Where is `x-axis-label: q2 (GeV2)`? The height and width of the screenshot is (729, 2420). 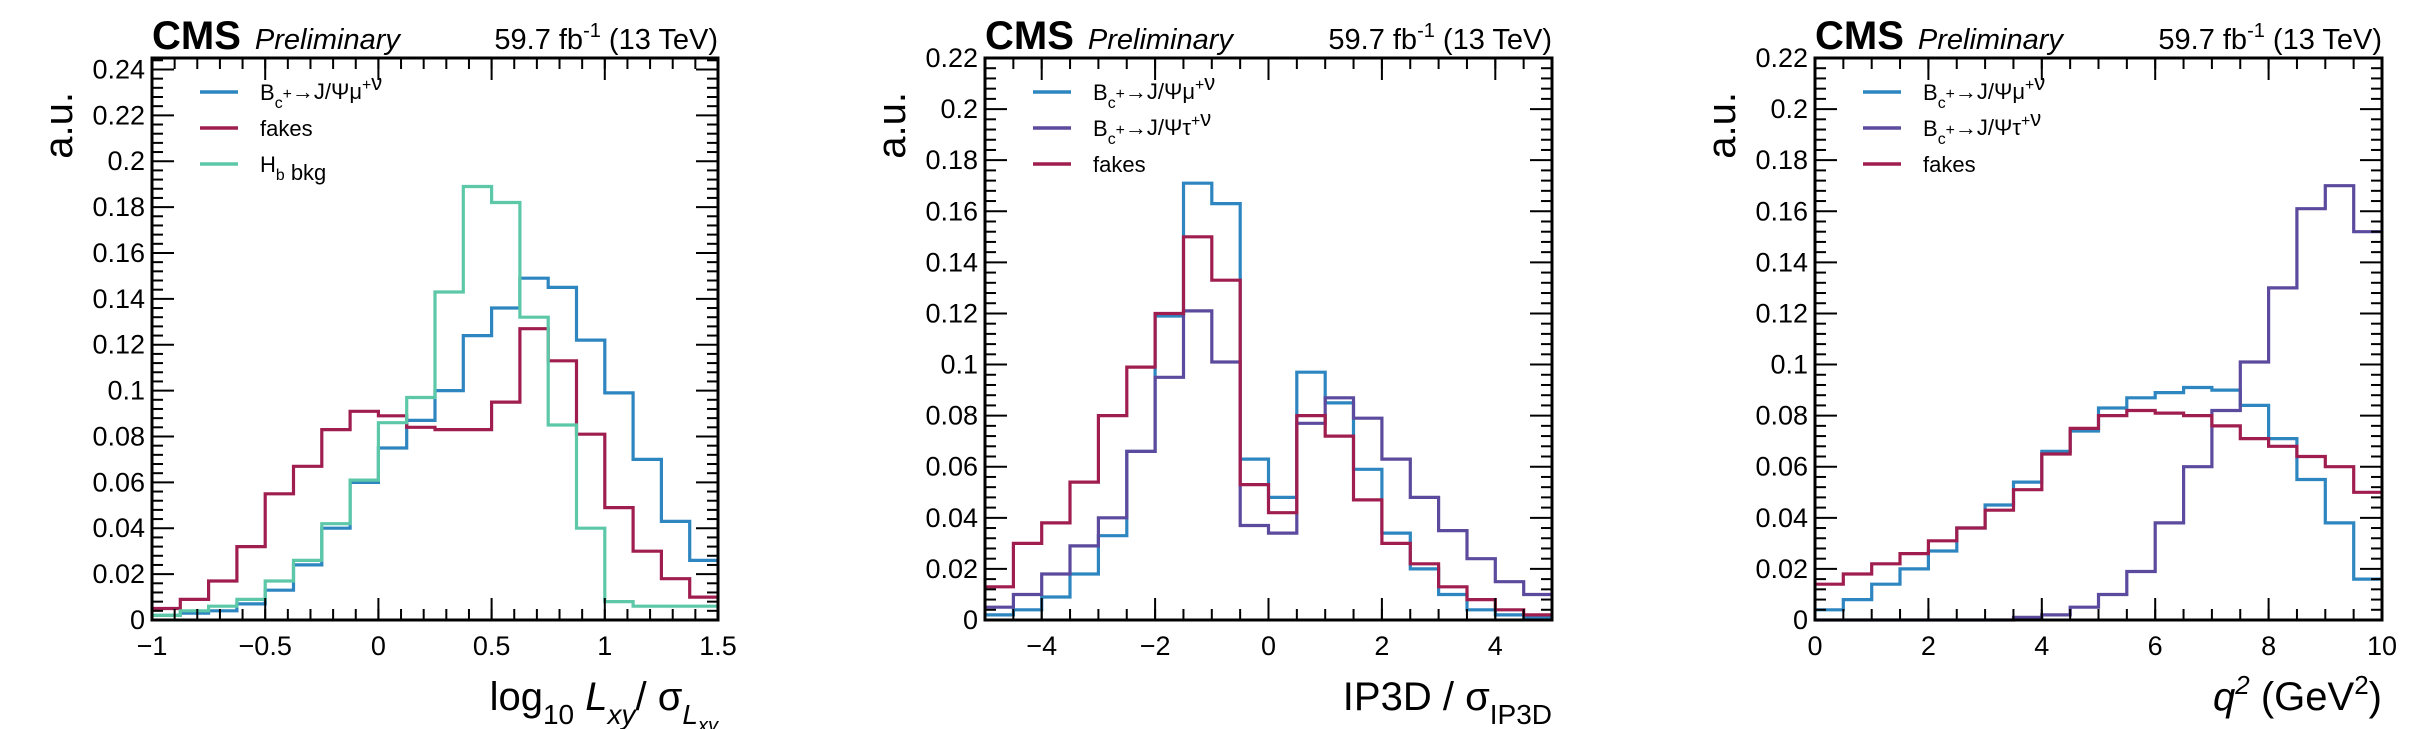
x-axis-label: q2 (GeV2) is located at coordinates (2297, 694).